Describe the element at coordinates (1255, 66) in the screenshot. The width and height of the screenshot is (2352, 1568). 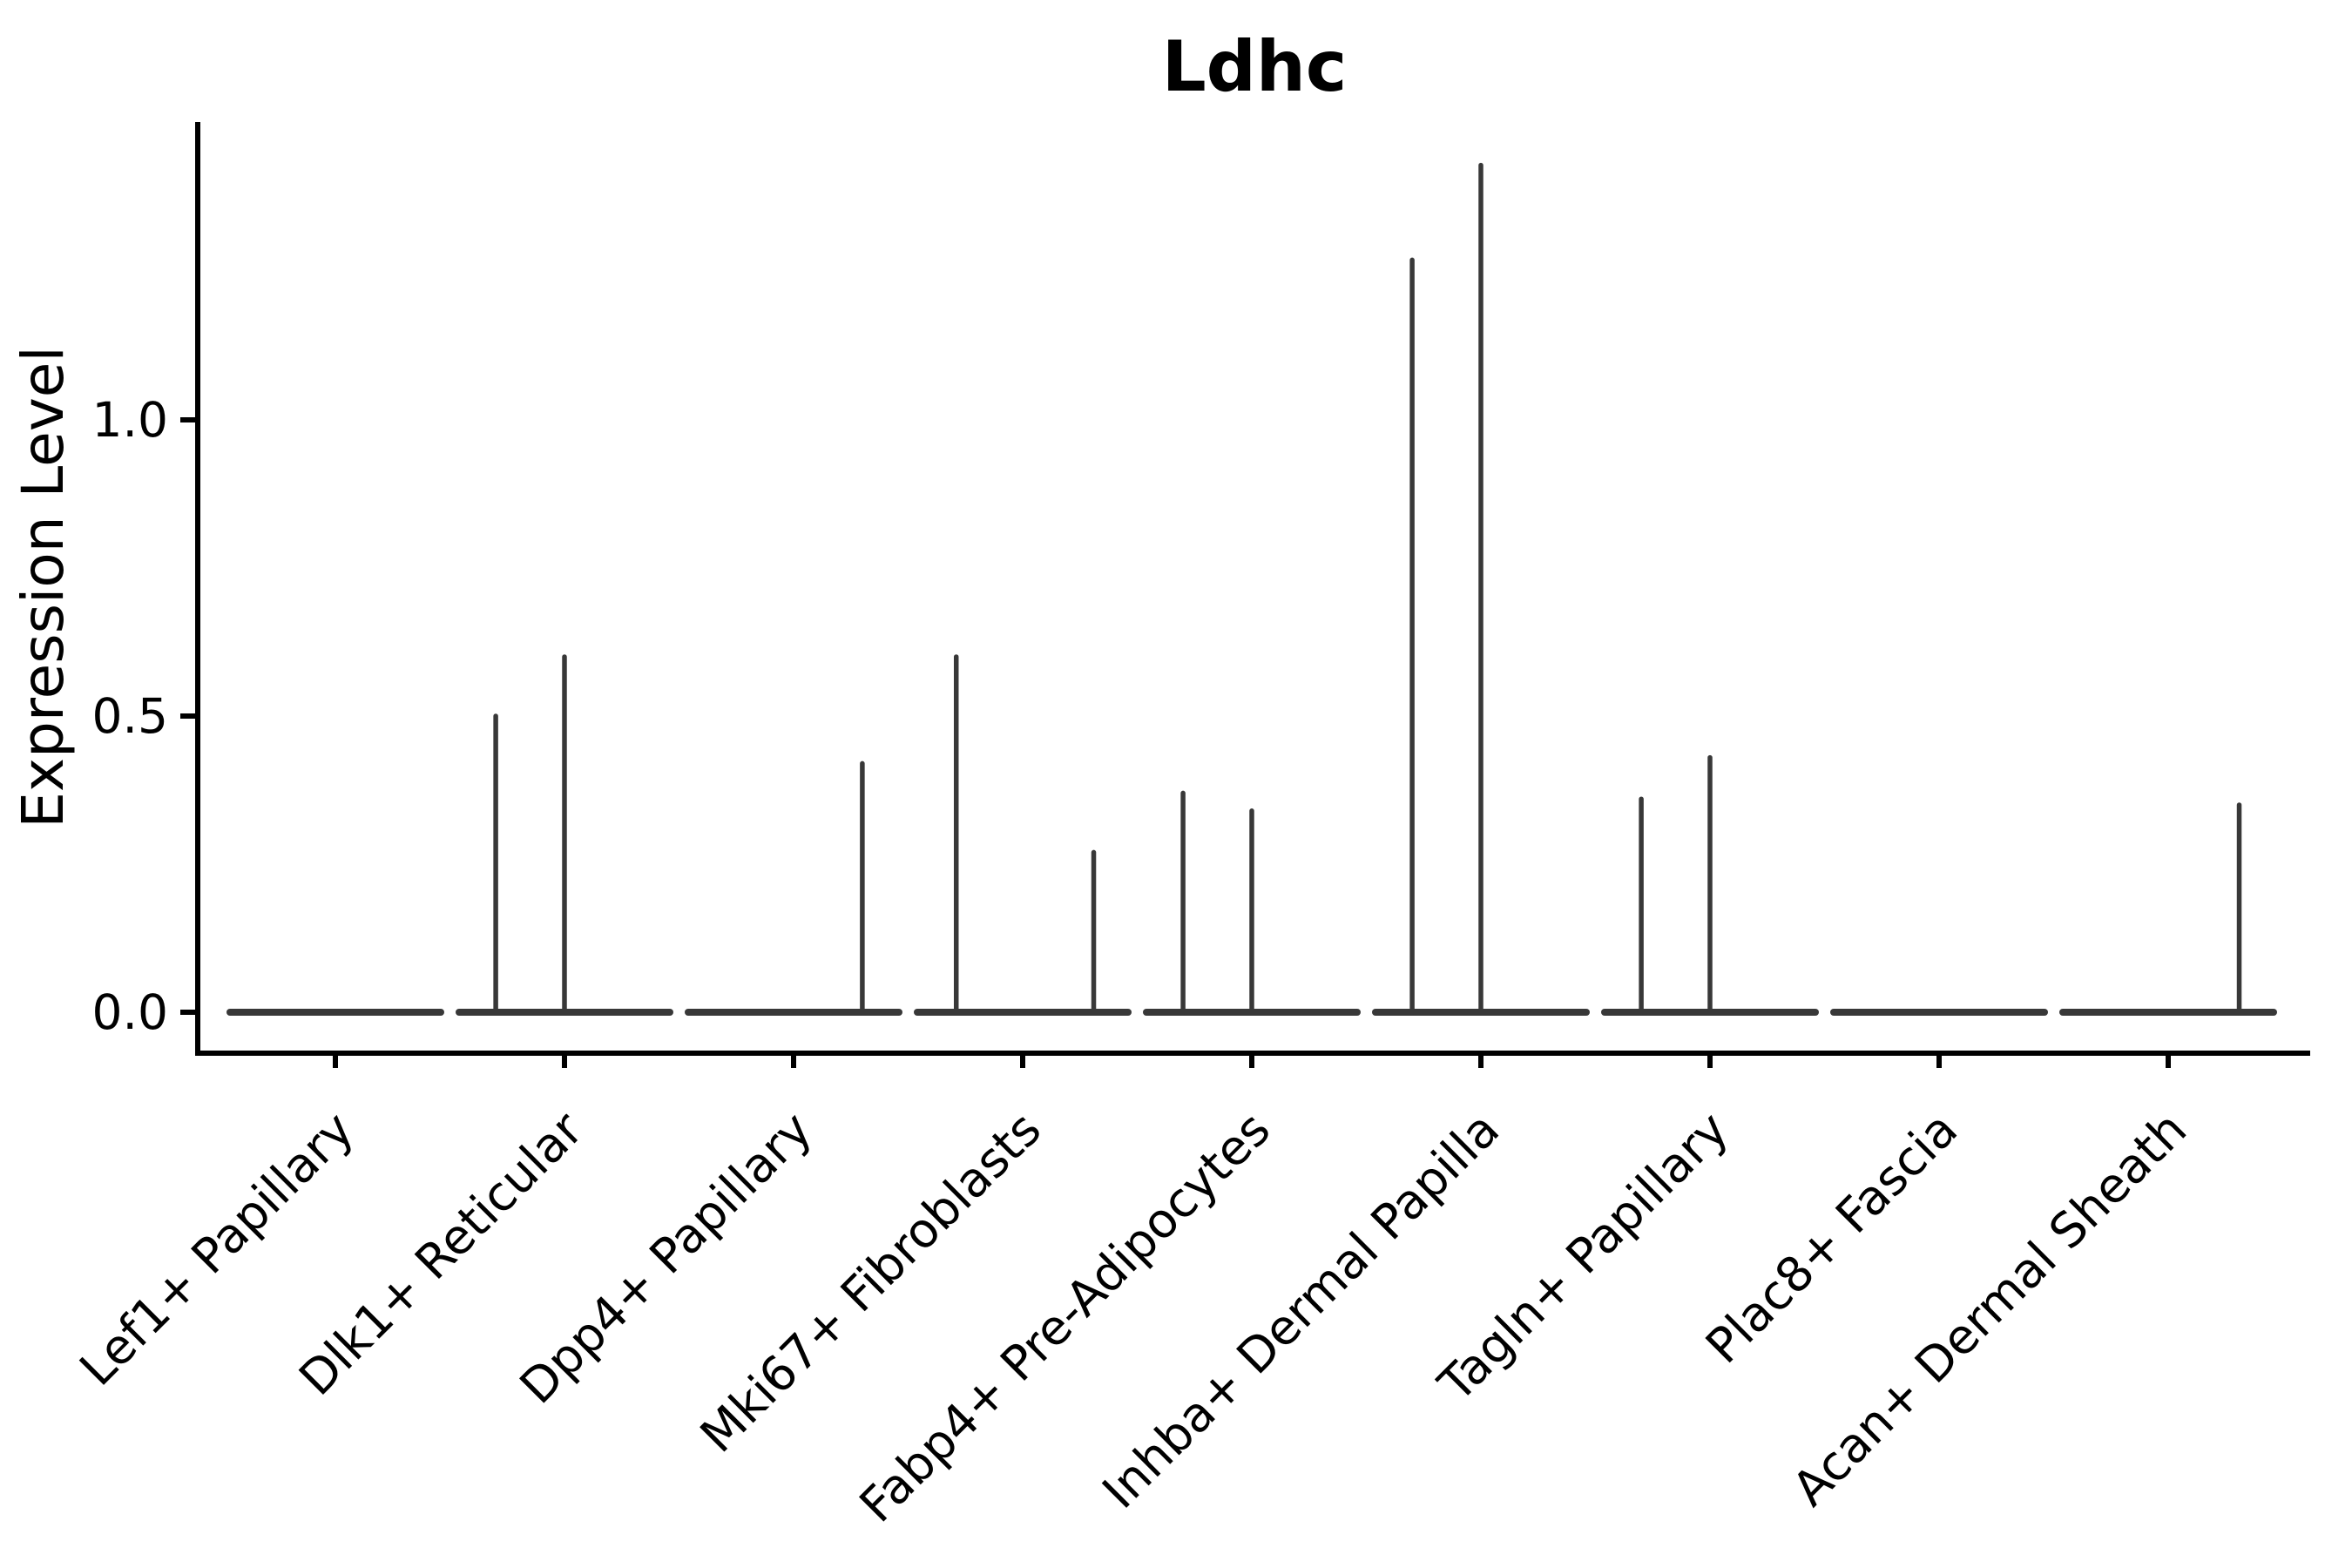
I see `chart-title: Ldhc` at that location.